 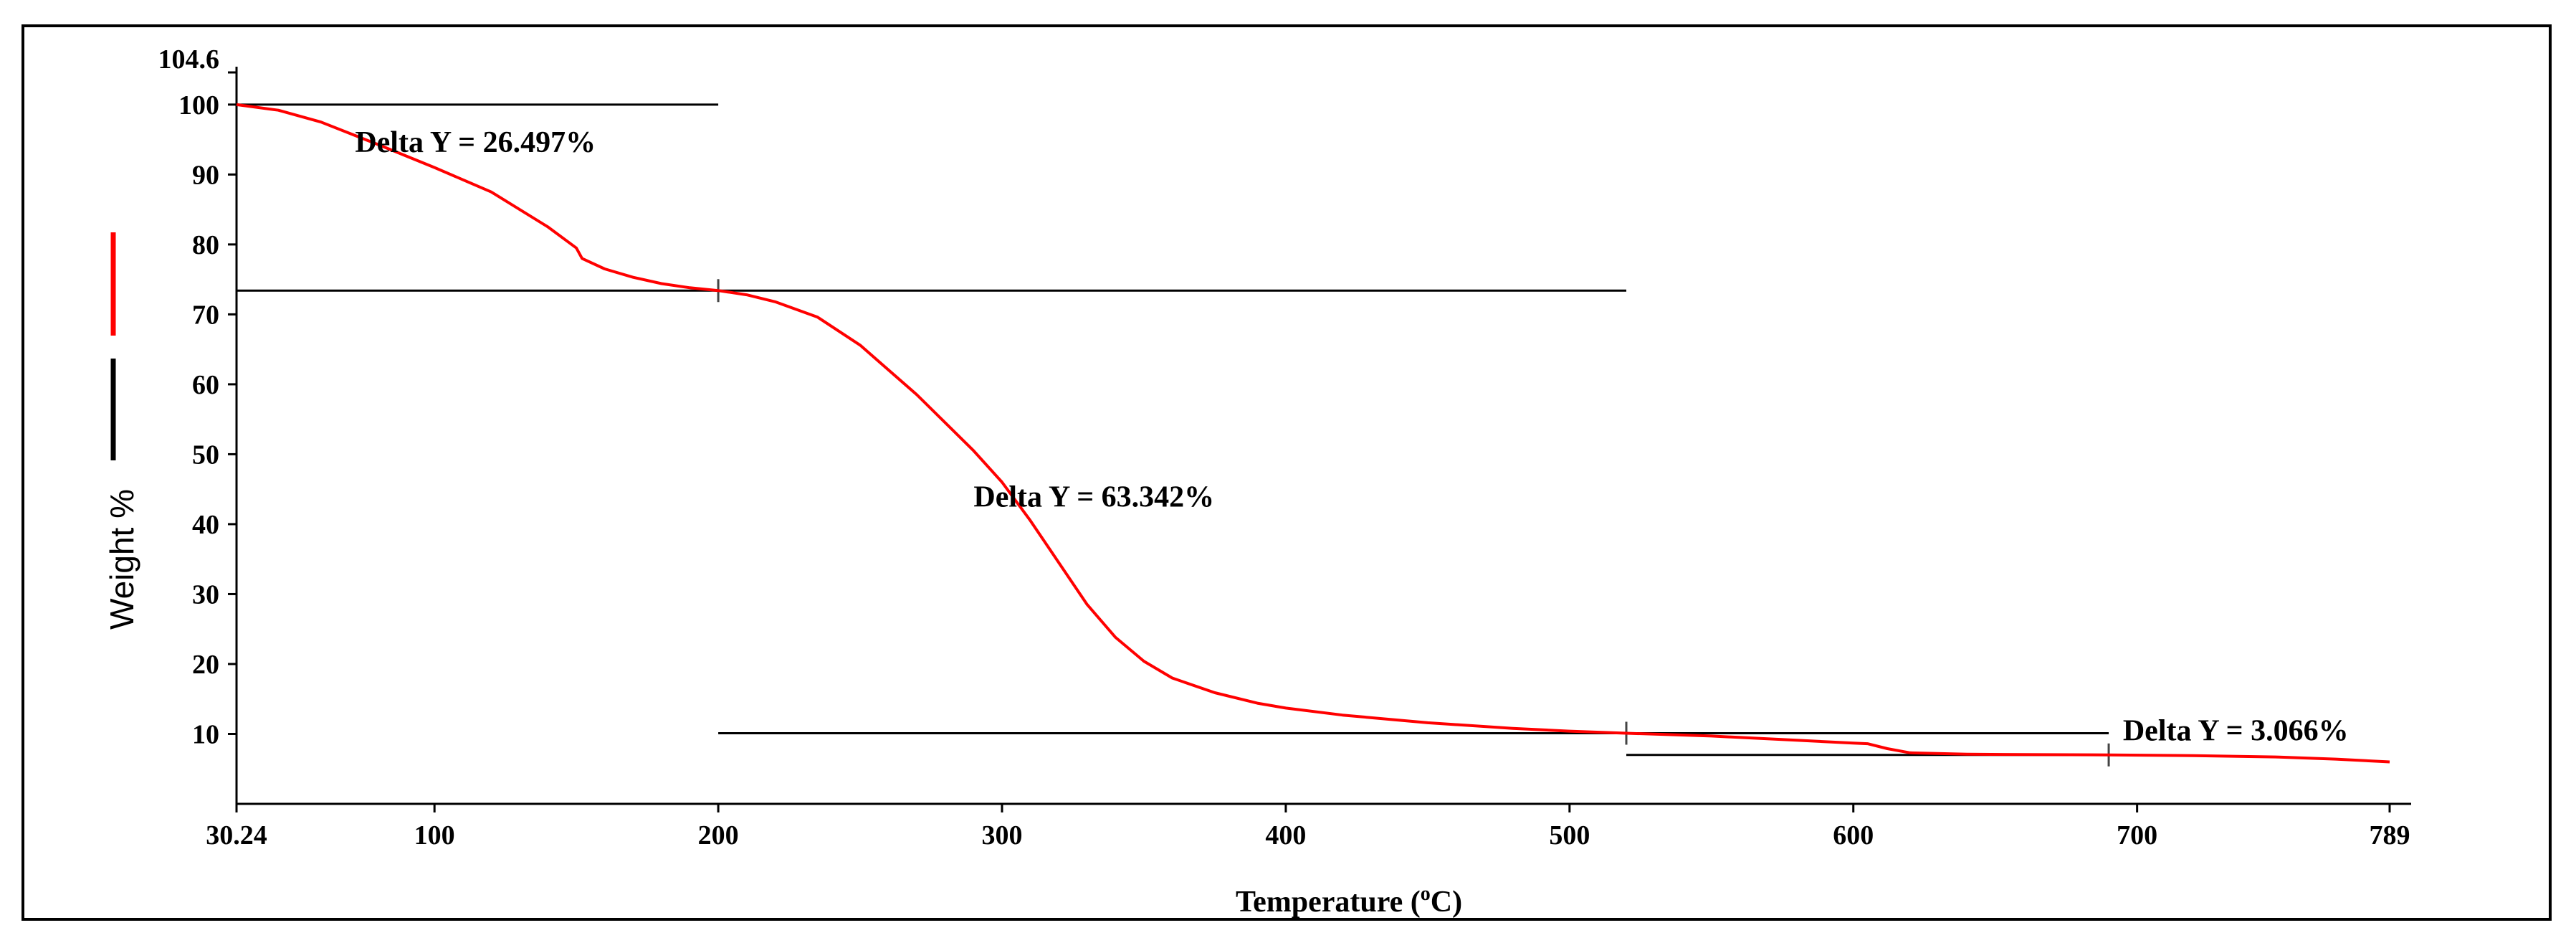 I want to click on x-tick-label: 789, so click(x=2390, y=835).